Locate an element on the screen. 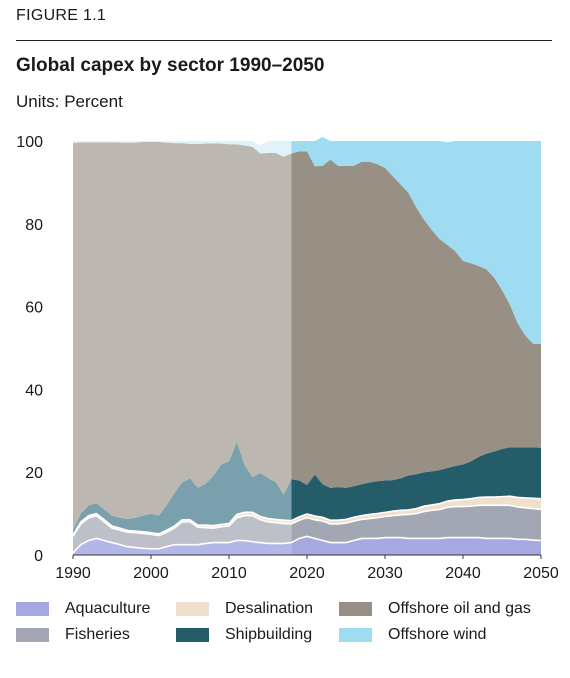 The image size is (570, 678). x-tick-label: 2040 is located at coordinates (463, 573).